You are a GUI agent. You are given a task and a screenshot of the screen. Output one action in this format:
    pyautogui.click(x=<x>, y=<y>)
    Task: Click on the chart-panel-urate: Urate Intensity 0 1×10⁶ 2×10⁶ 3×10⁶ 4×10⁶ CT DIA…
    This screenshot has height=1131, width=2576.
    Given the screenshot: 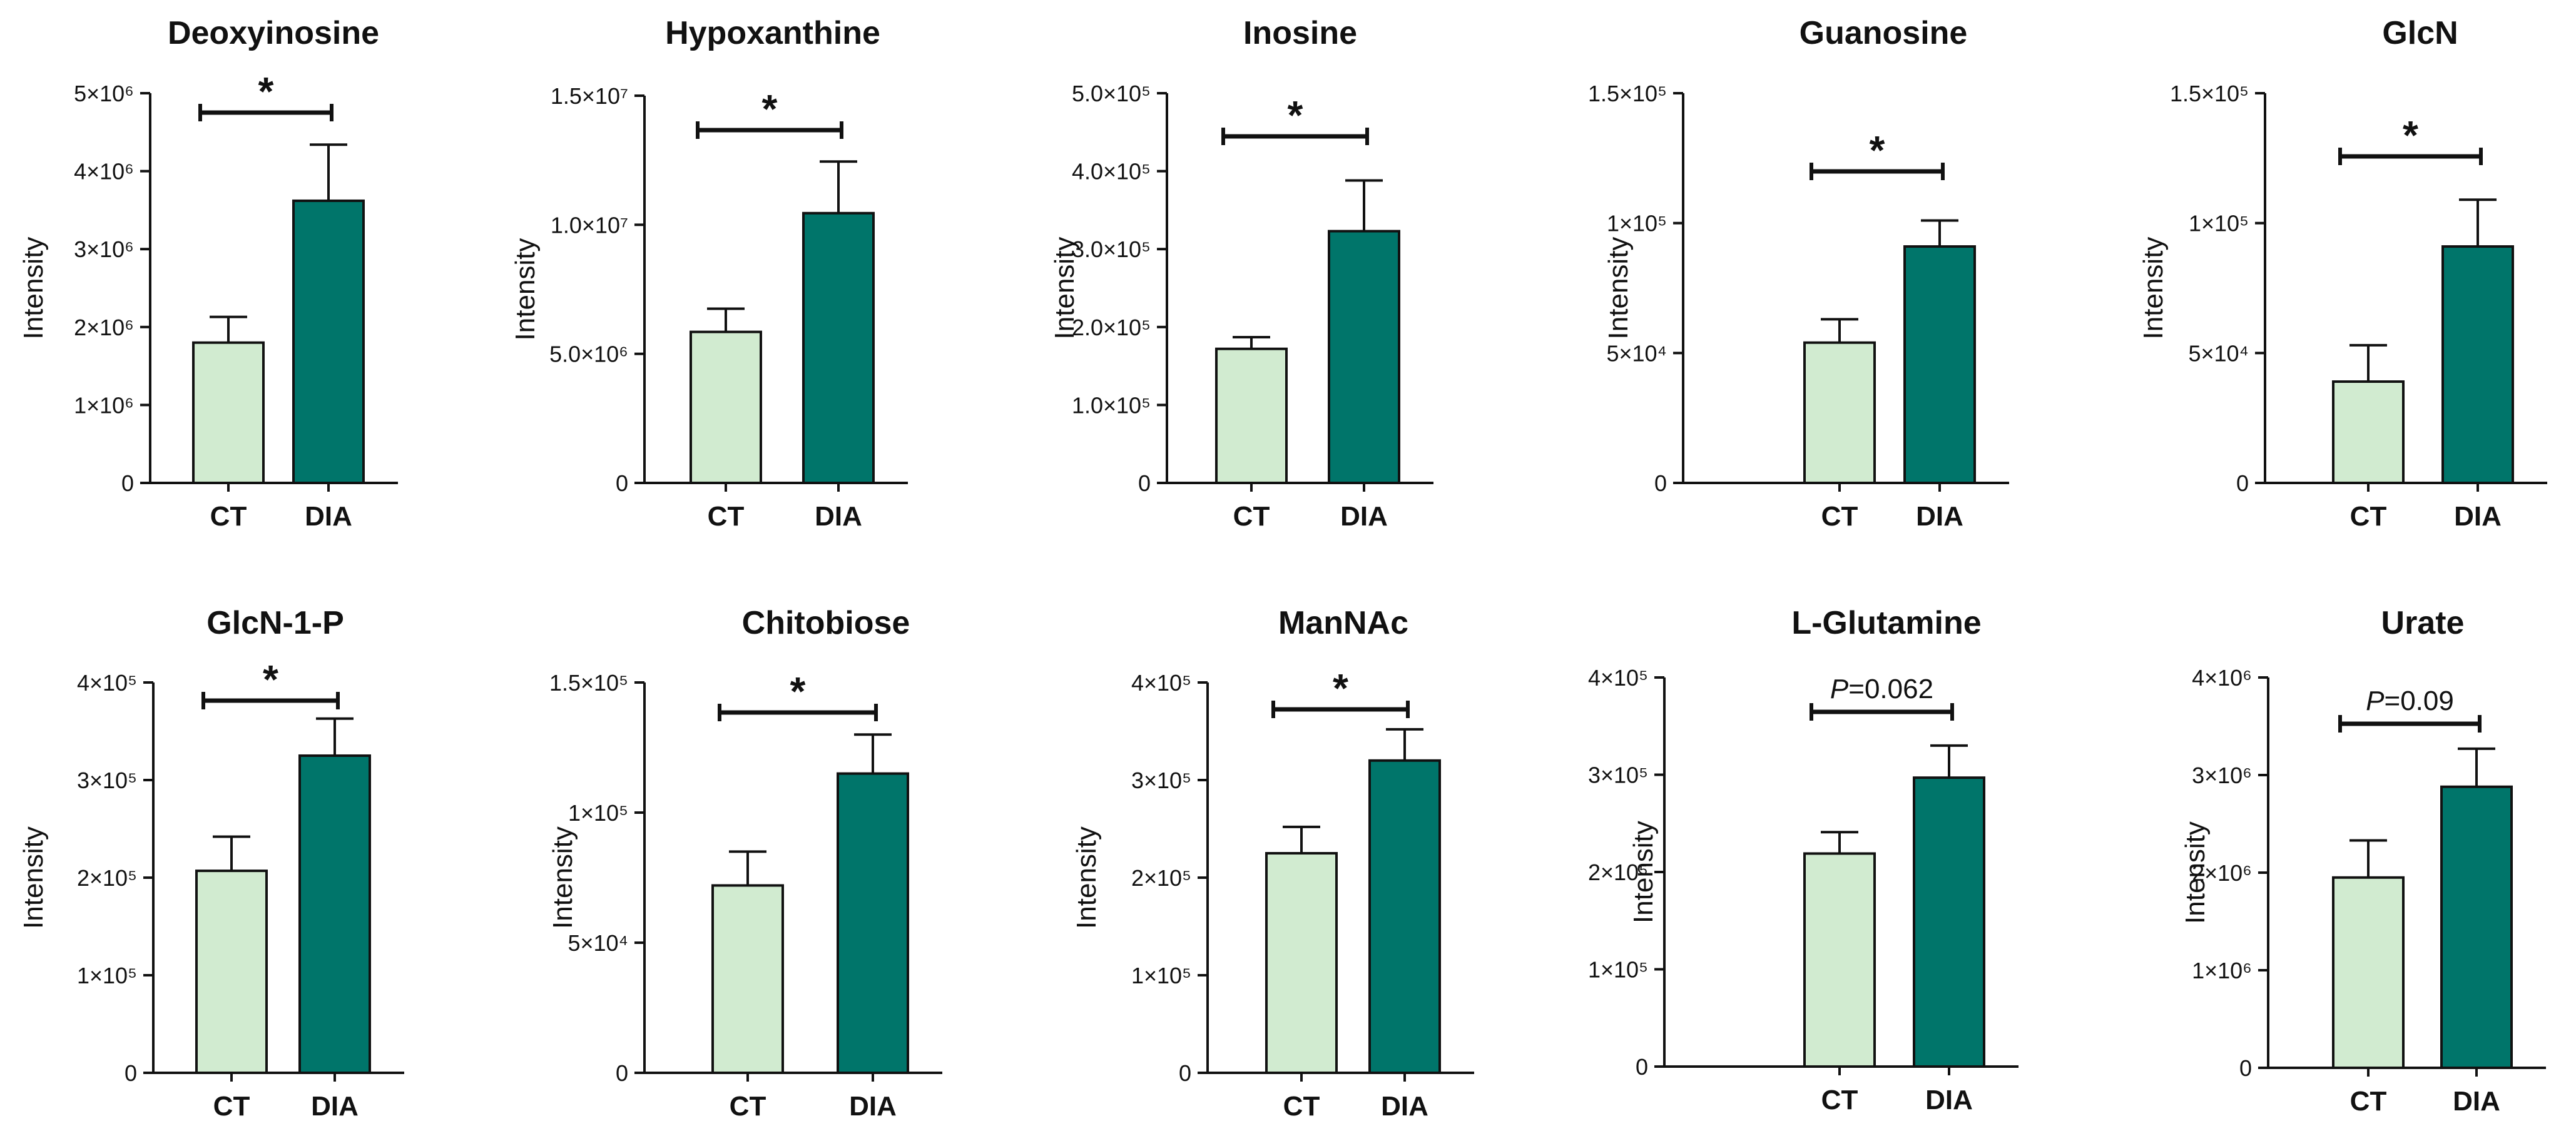 What is the action you would take?
    pyautogui.click(x=2363, y=861)
    